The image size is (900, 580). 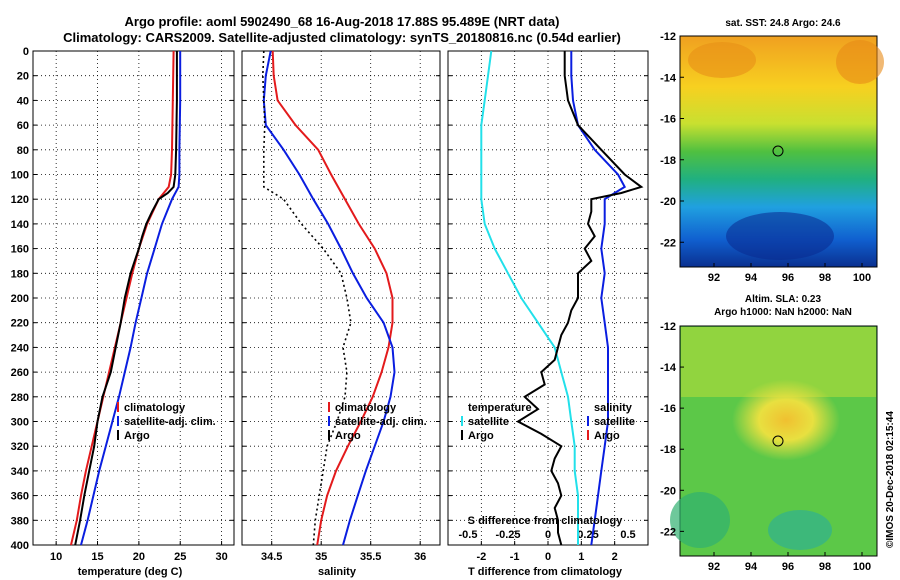 I want to click on sst-warm-patch, so click(x=722, y=60).